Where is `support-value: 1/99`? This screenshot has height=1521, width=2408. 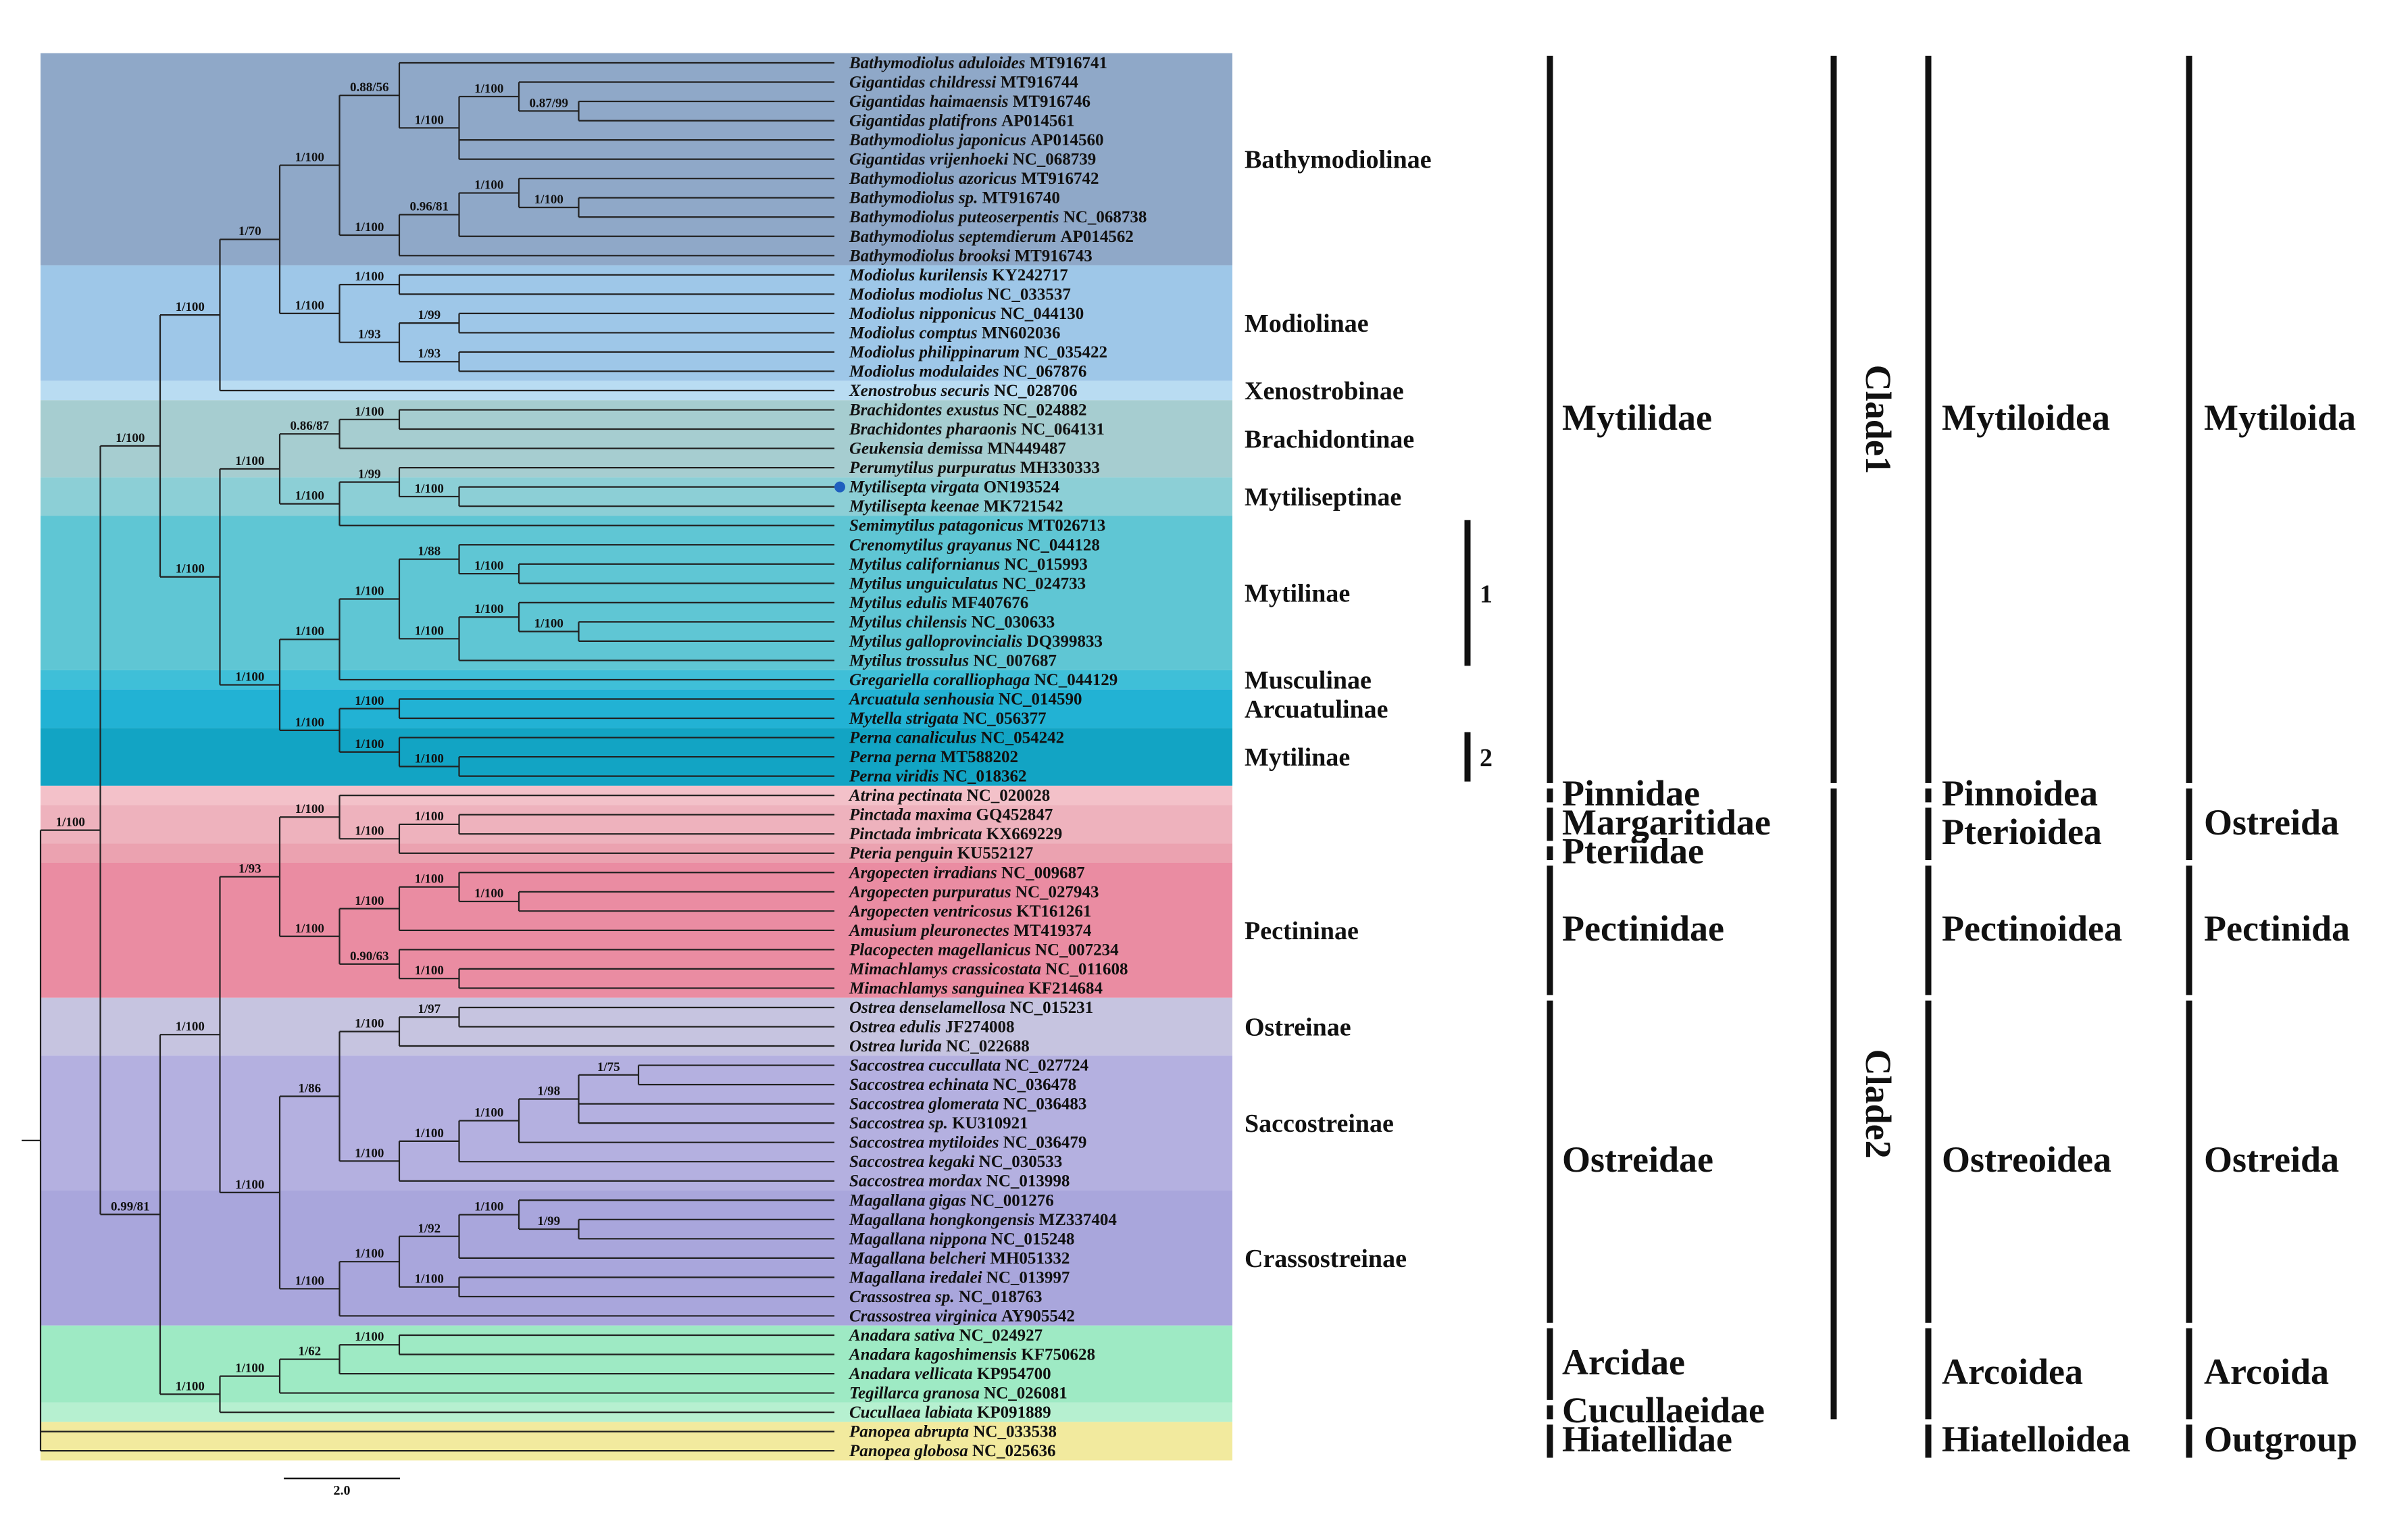
support-value: 1/99 is located at coordinates (430, 315).